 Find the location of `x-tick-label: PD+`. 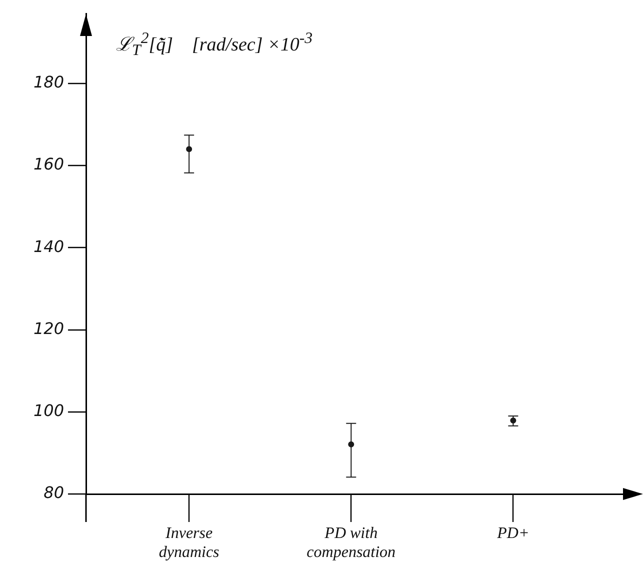

x-tick-label: PD+ is located at coordinates (513, 533).